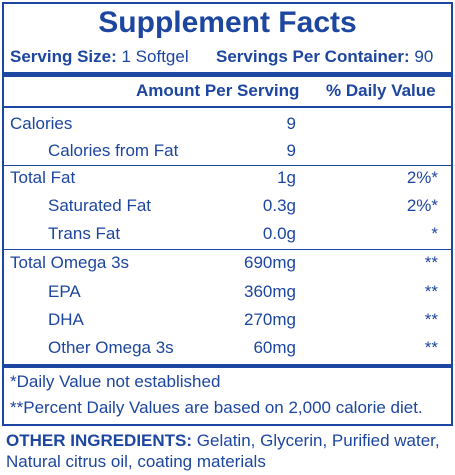 Image resolution: width=455 pixels, height=475 pixels. I want to click on nutrient-dv: *, so click(434, 233).